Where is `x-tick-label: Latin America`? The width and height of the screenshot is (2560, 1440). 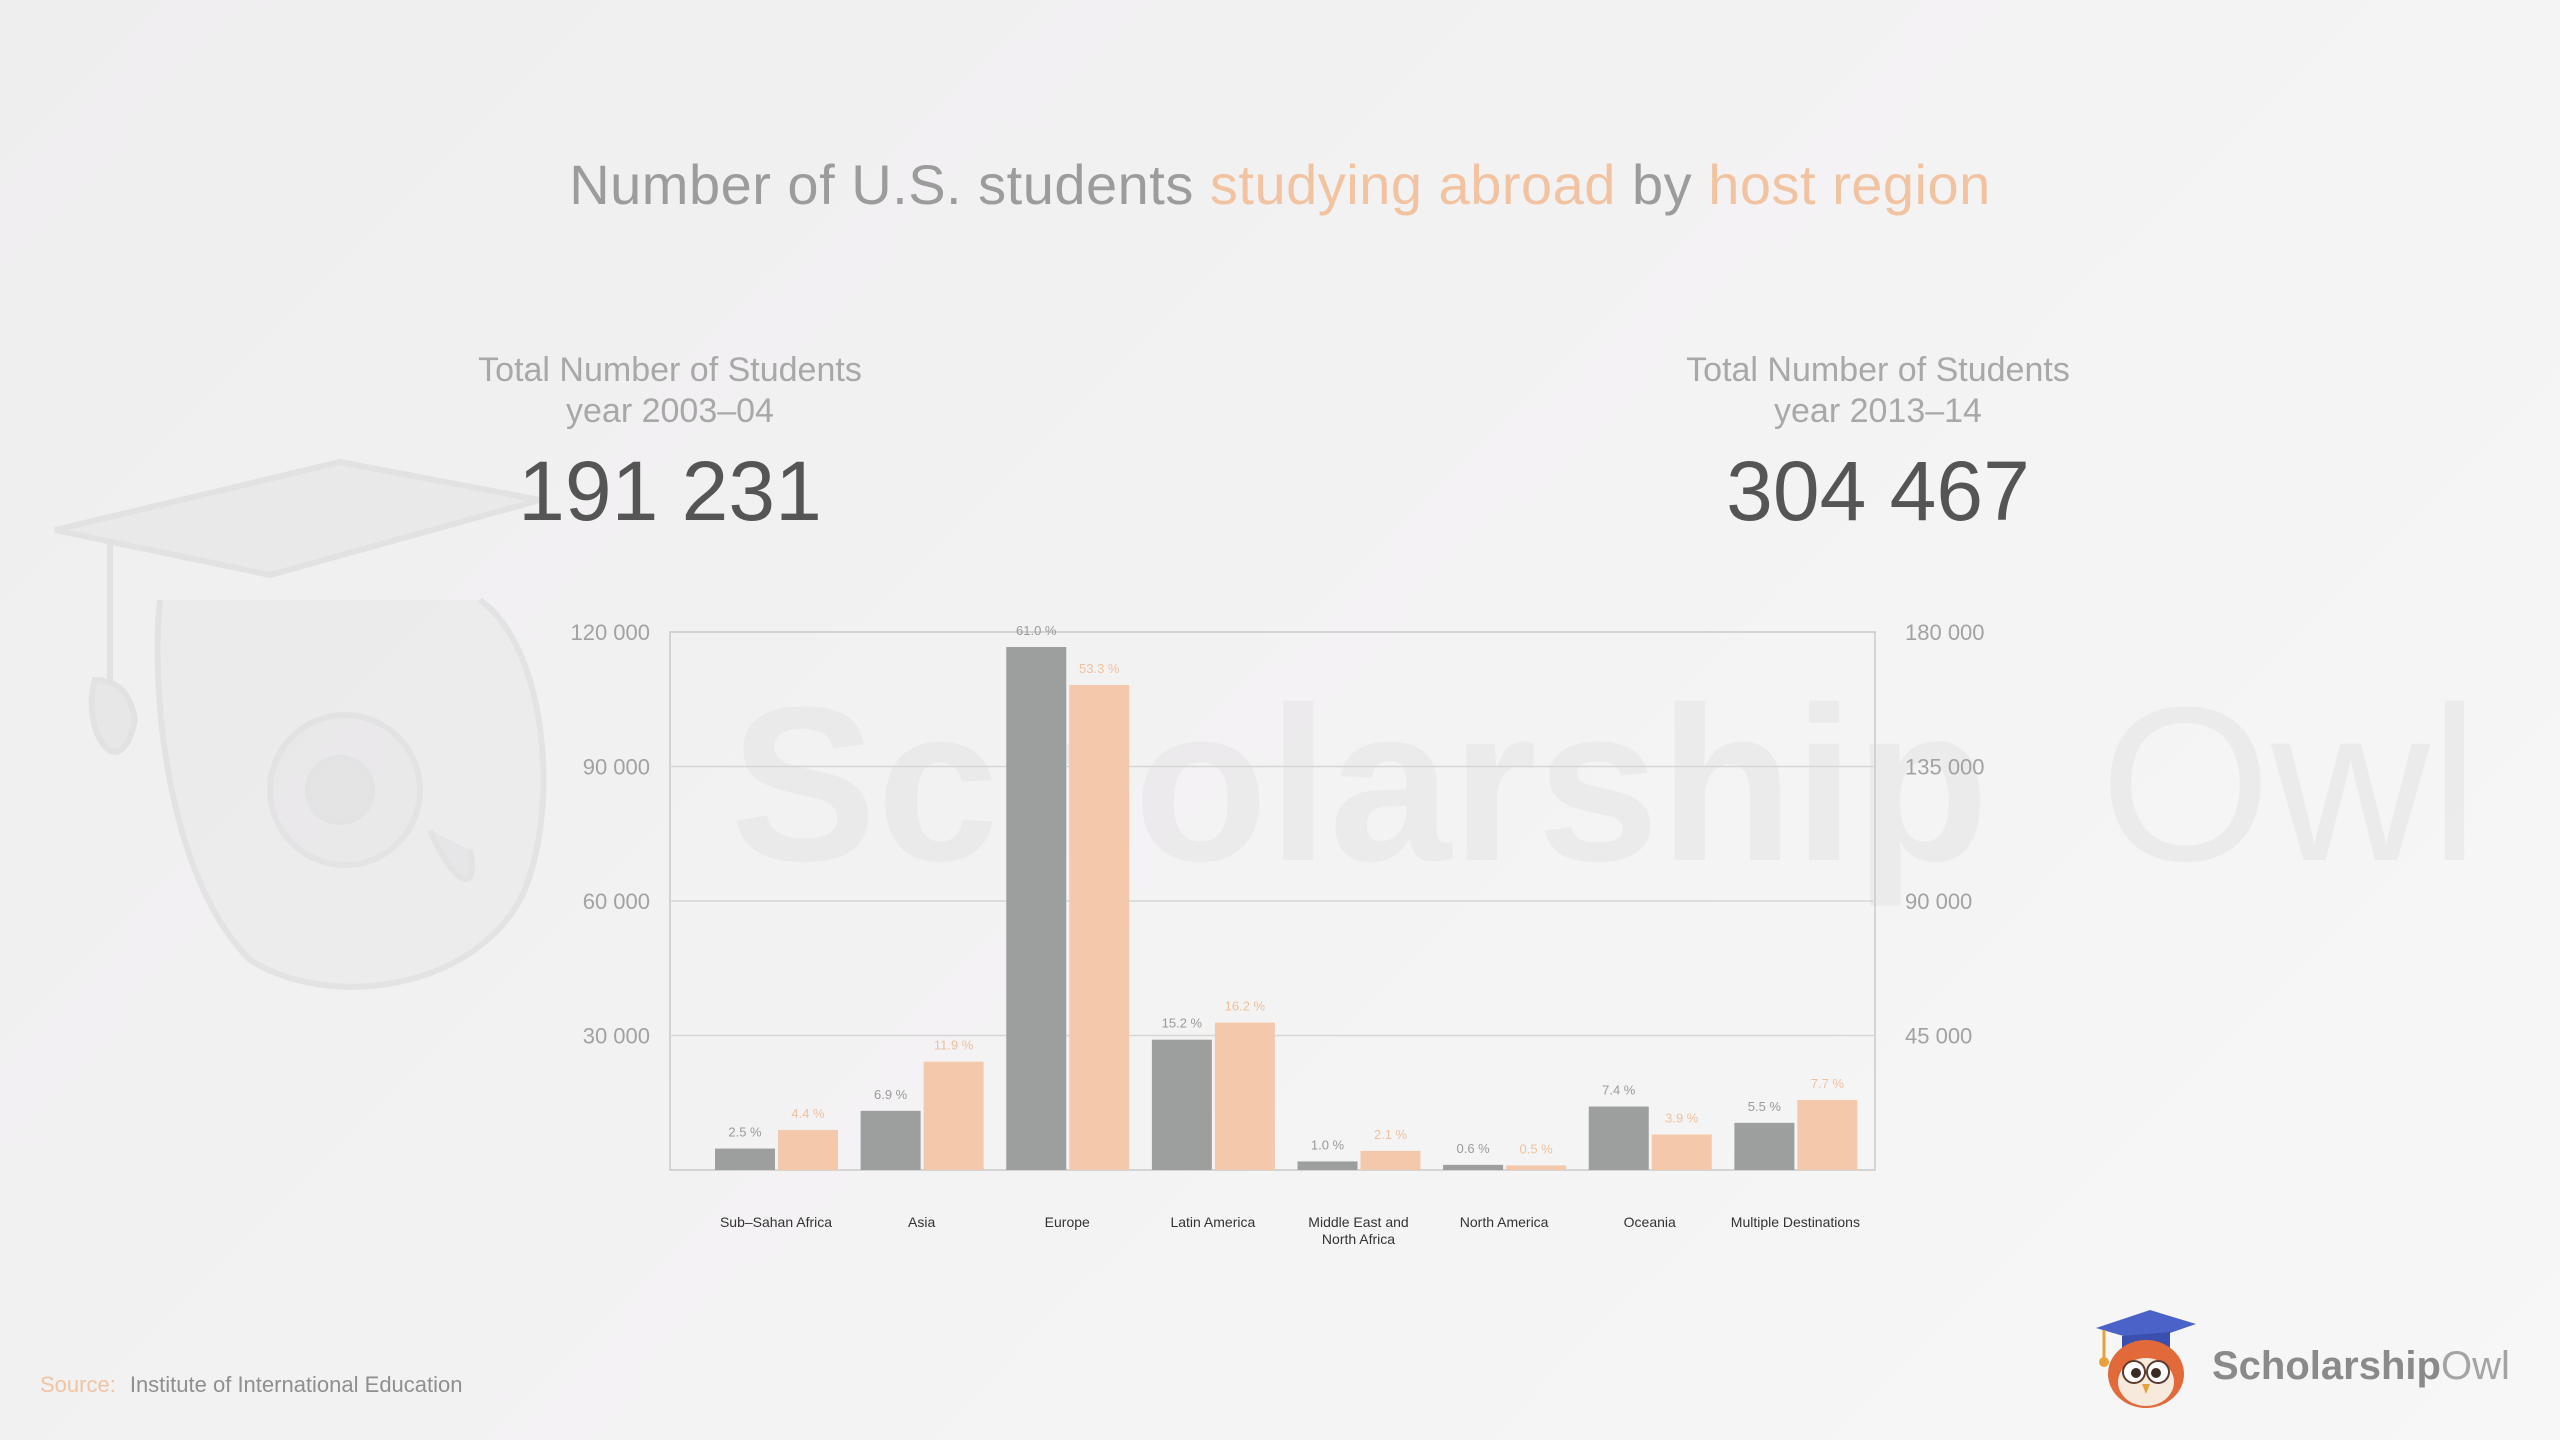 x-tick-label: Latin America is located at coordinates (1212, 1222).